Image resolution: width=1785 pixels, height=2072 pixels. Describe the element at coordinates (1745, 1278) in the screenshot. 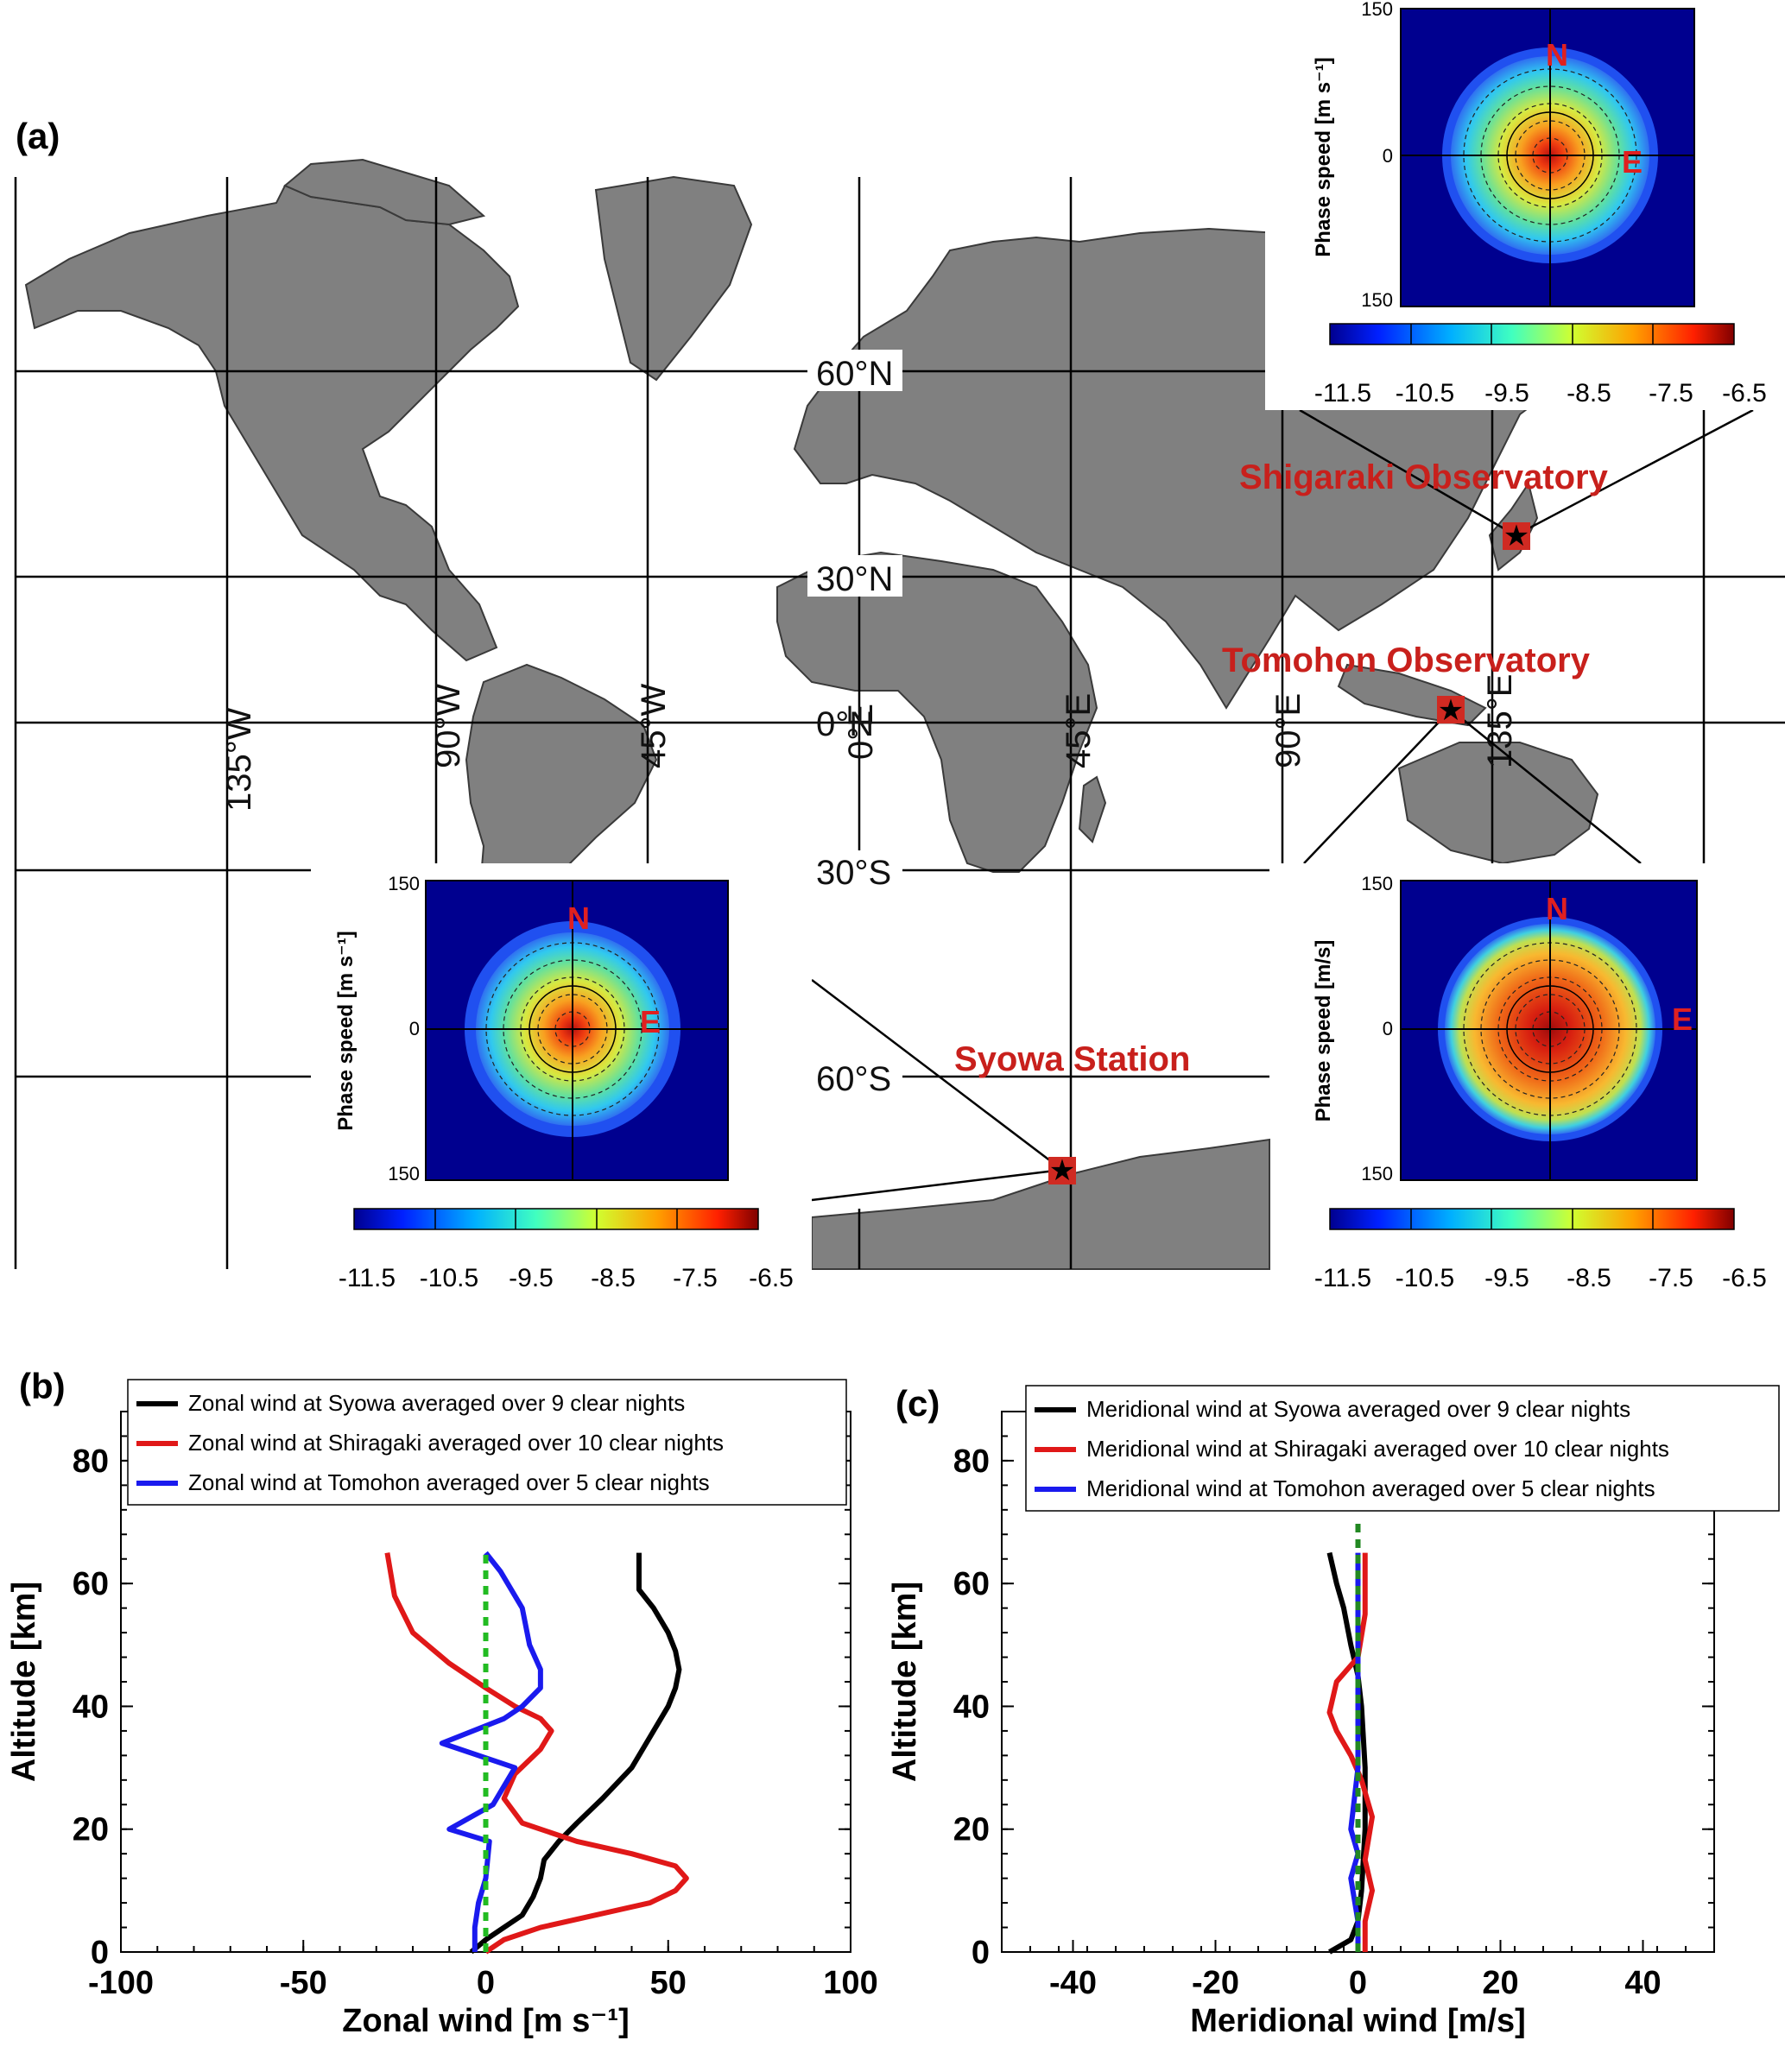

I see `cbar-tick-tomohon-5: -6.5` at that location.